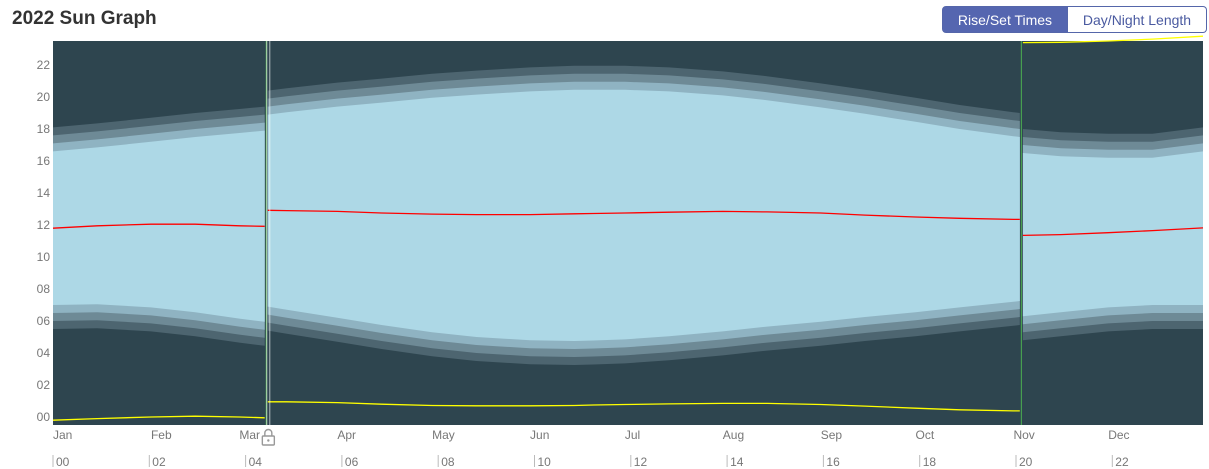 This screenshot has height=469, width=1209. Describe the element at coordinates (44, 97) in the screenshot. I see `y-tick-label: 20` at that location.